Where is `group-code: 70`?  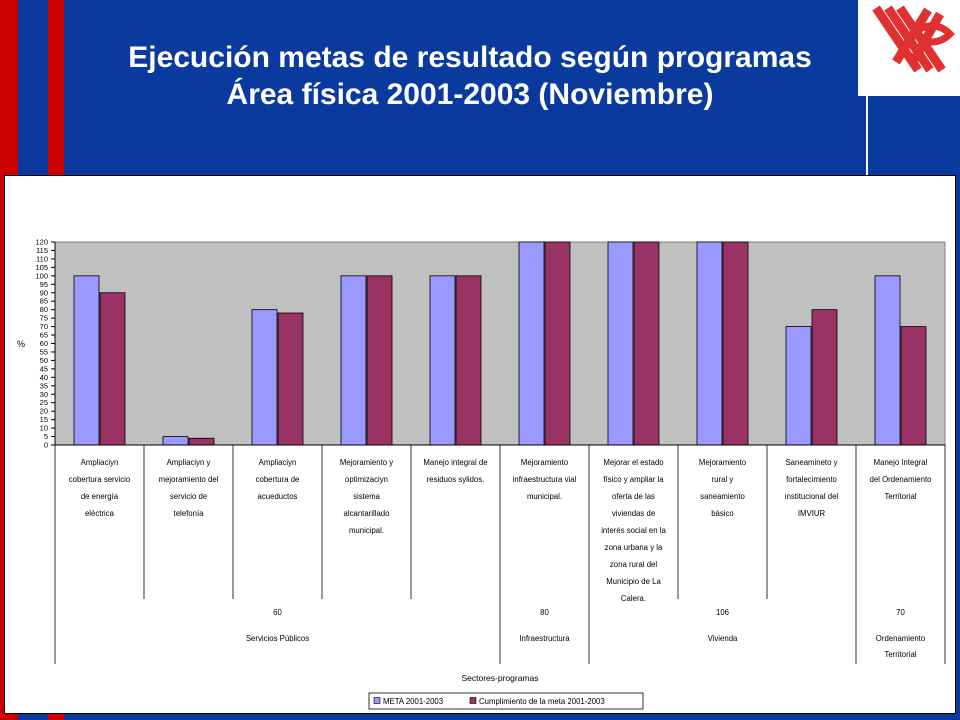
group-code: 70 is located at coordinates (900, 612).